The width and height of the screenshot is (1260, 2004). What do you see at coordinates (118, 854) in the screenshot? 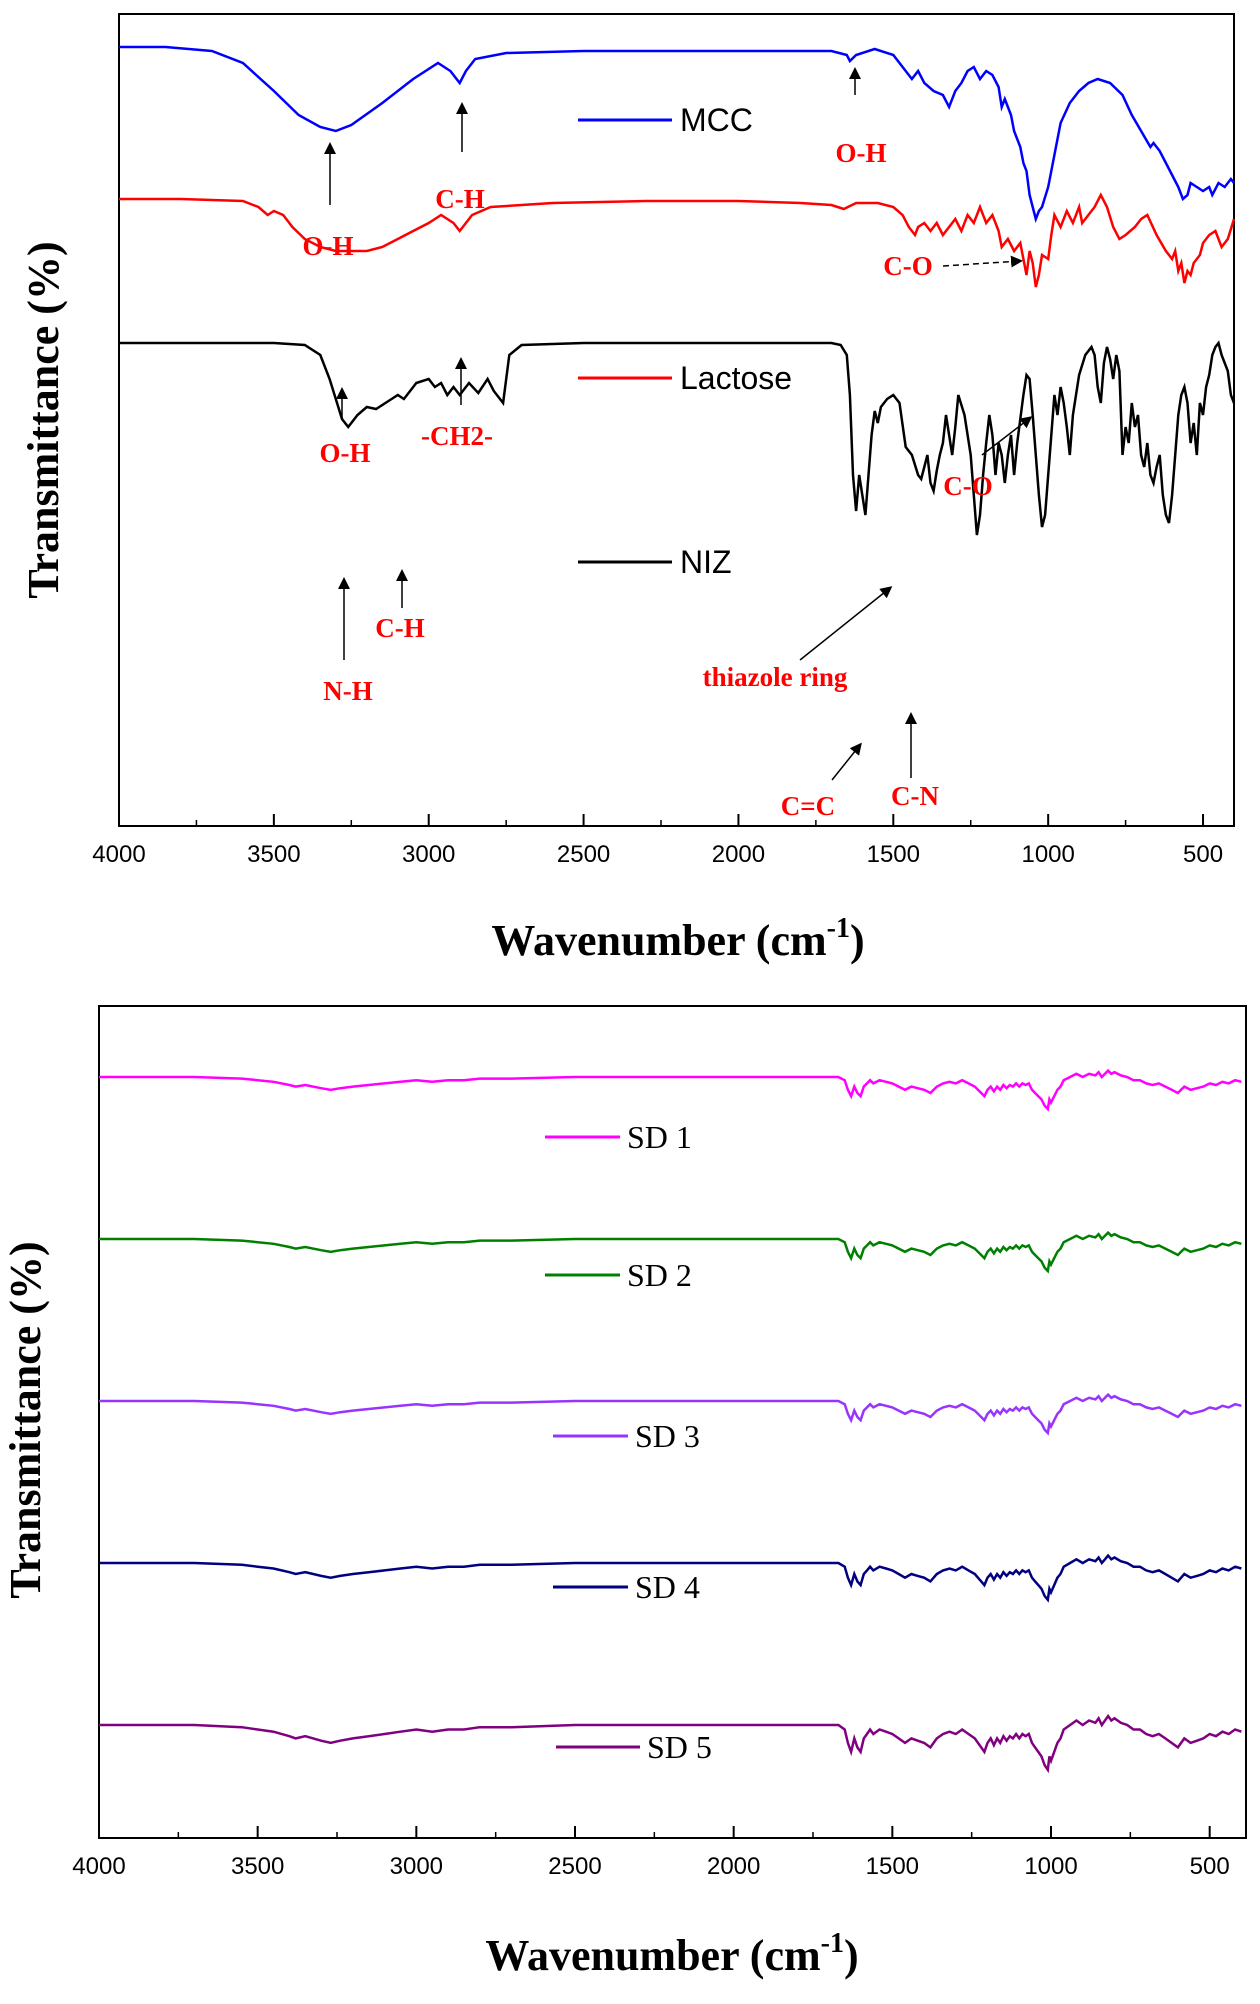
I see `top-x-tick-label: 4000` at bounding box center [118, 854].